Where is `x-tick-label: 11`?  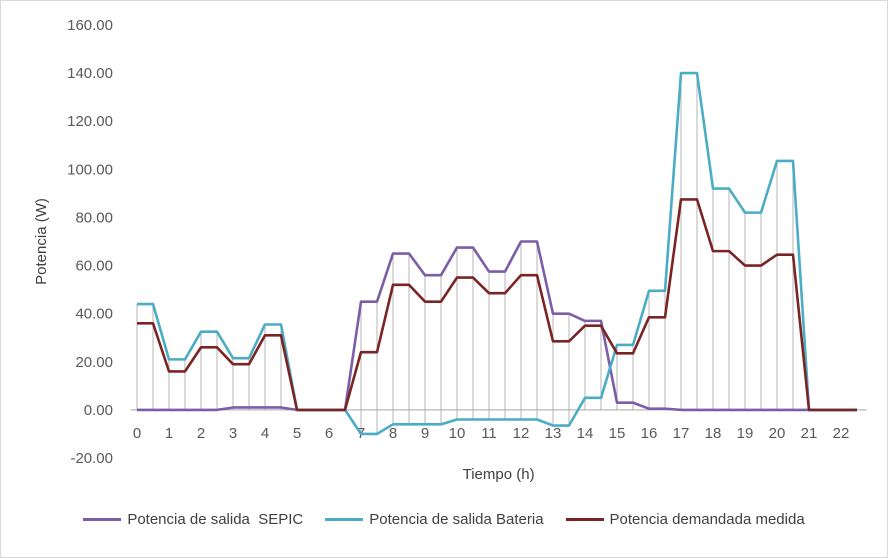 x-tick-label: 11 is located at coordinates (489, 433).